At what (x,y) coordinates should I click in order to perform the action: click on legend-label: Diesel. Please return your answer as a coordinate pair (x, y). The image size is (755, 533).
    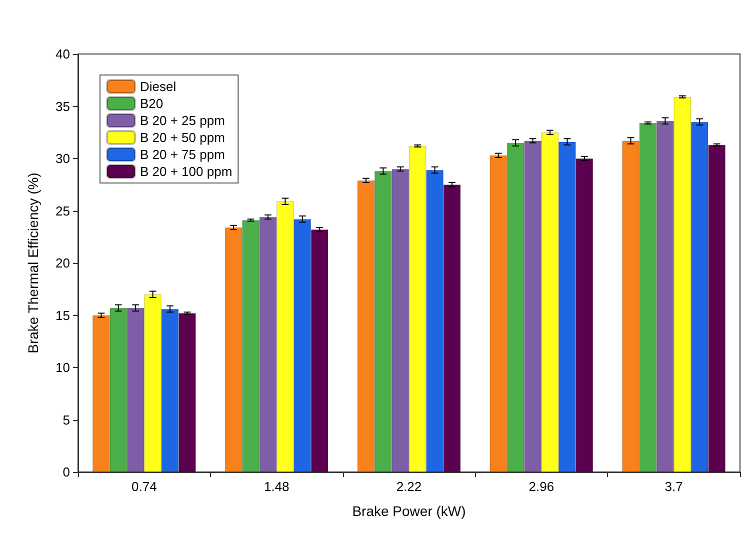
    Looking at the image, I should click on (158, 86).